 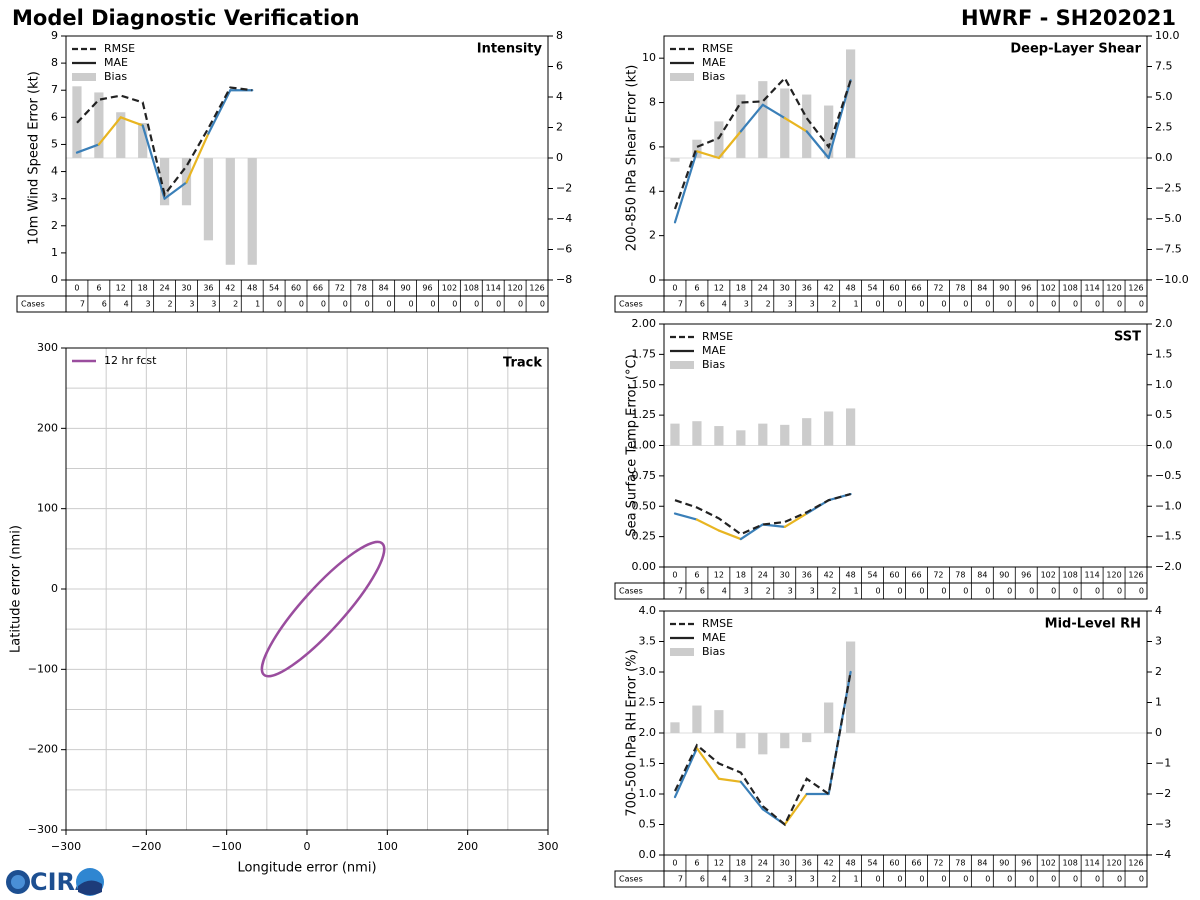 I want to click on x-tick-label: 300, so click(x=548, y=846).